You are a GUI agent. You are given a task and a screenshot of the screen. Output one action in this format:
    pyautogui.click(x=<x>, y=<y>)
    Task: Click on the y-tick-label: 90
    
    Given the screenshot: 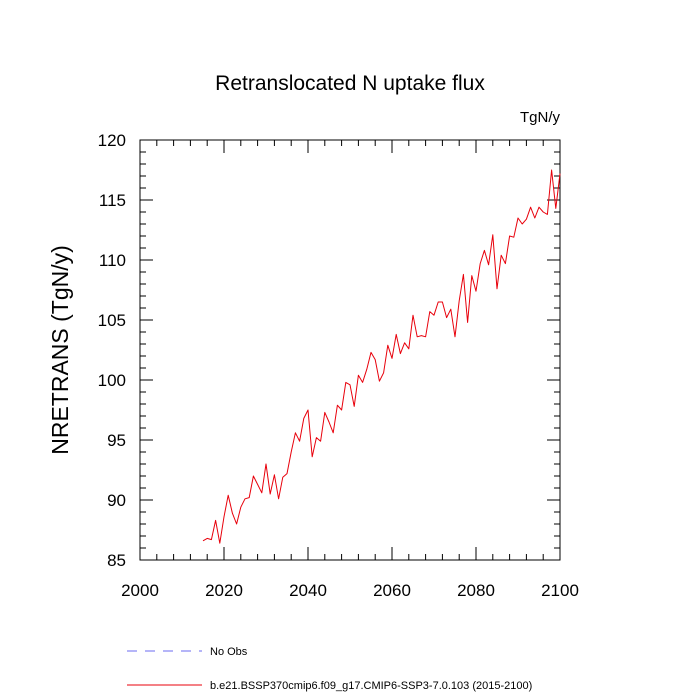 What is the action you would take?
    pyautogui.click(x=116, y=500)
    